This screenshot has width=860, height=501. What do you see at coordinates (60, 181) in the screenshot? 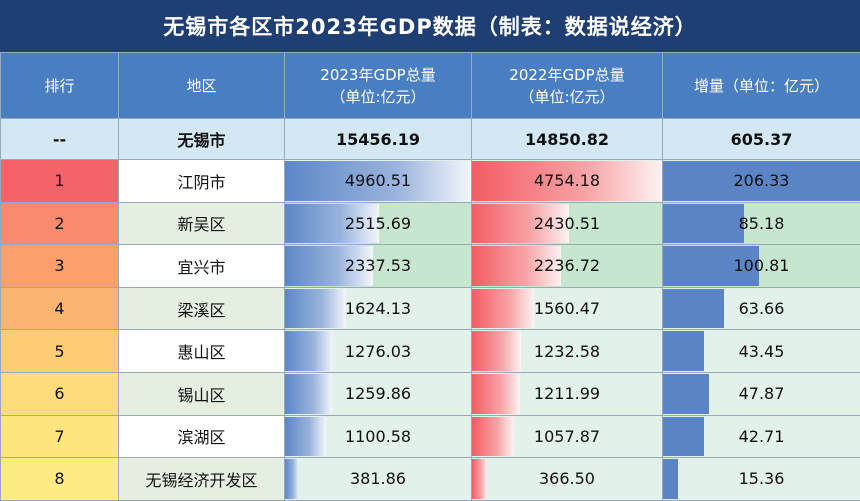
I see `rank-cell: 1` at bounding box center [60, 181].